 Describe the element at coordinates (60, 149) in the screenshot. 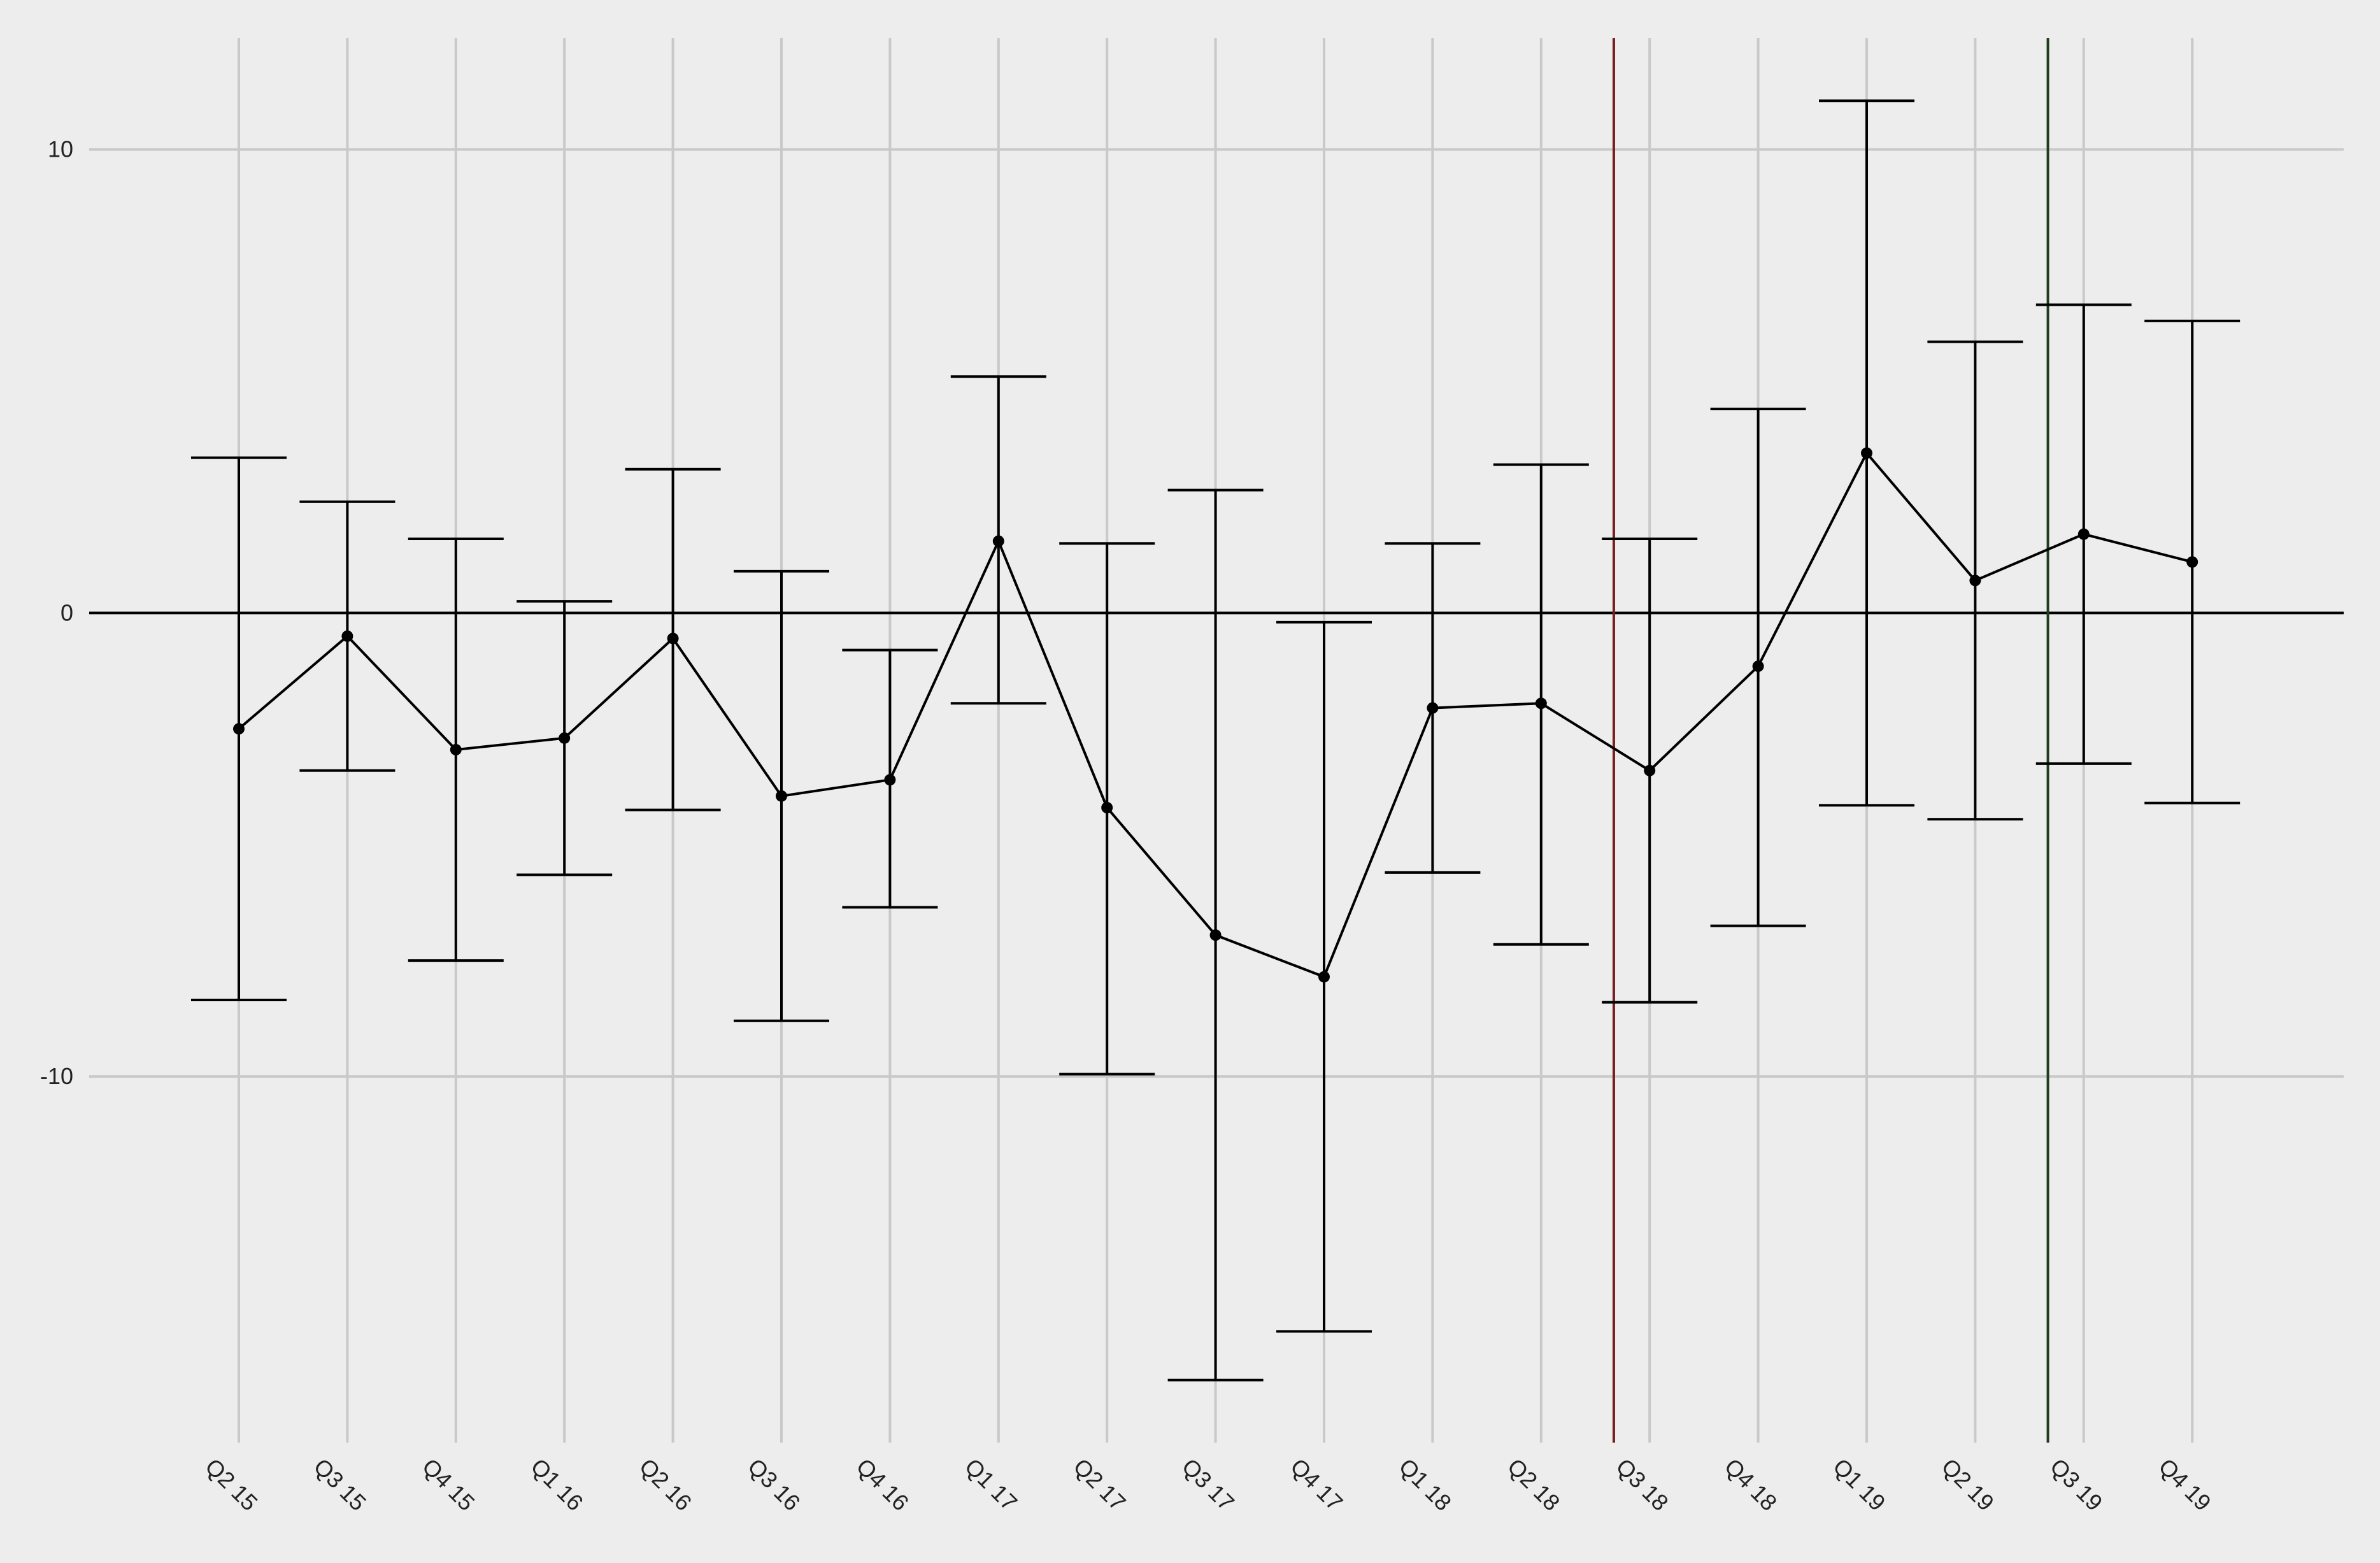

I see `y-tick-label-10: 10` at that location.